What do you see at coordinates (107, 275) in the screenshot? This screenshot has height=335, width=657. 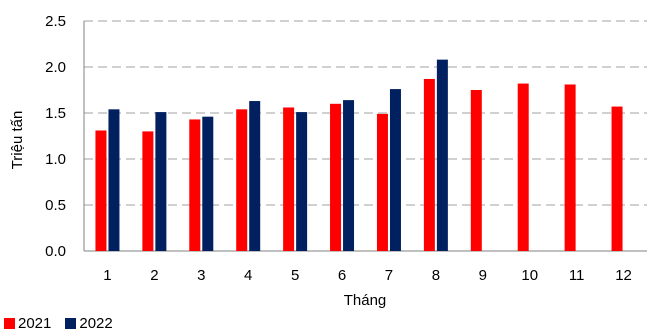 I see `x-tick-label: 1` at bounding box center [107, 275].